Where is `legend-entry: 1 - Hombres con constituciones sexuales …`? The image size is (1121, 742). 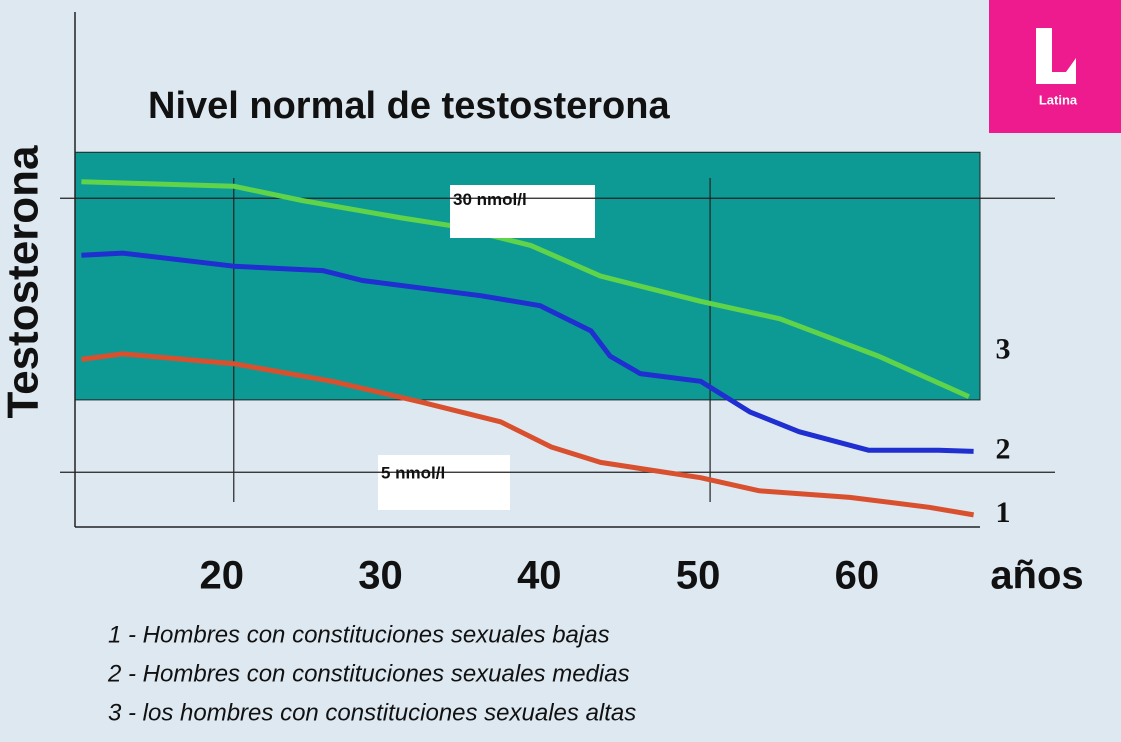 legend-entry: 1 - Hombres con constituciones sexuales … is located at coordinates (359, 634).